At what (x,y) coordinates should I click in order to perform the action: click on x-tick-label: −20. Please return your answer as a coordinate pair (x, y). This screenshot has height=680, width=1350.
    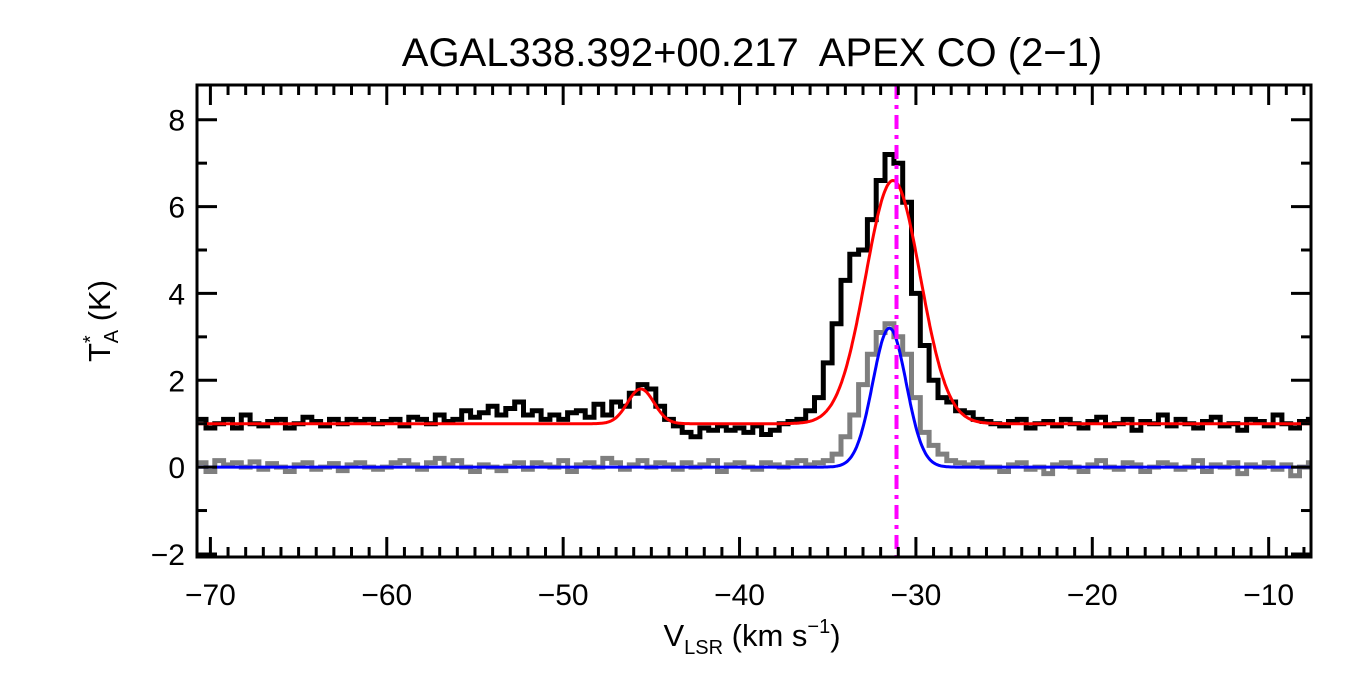
    Looking at the image, I should click on (1092, 595).